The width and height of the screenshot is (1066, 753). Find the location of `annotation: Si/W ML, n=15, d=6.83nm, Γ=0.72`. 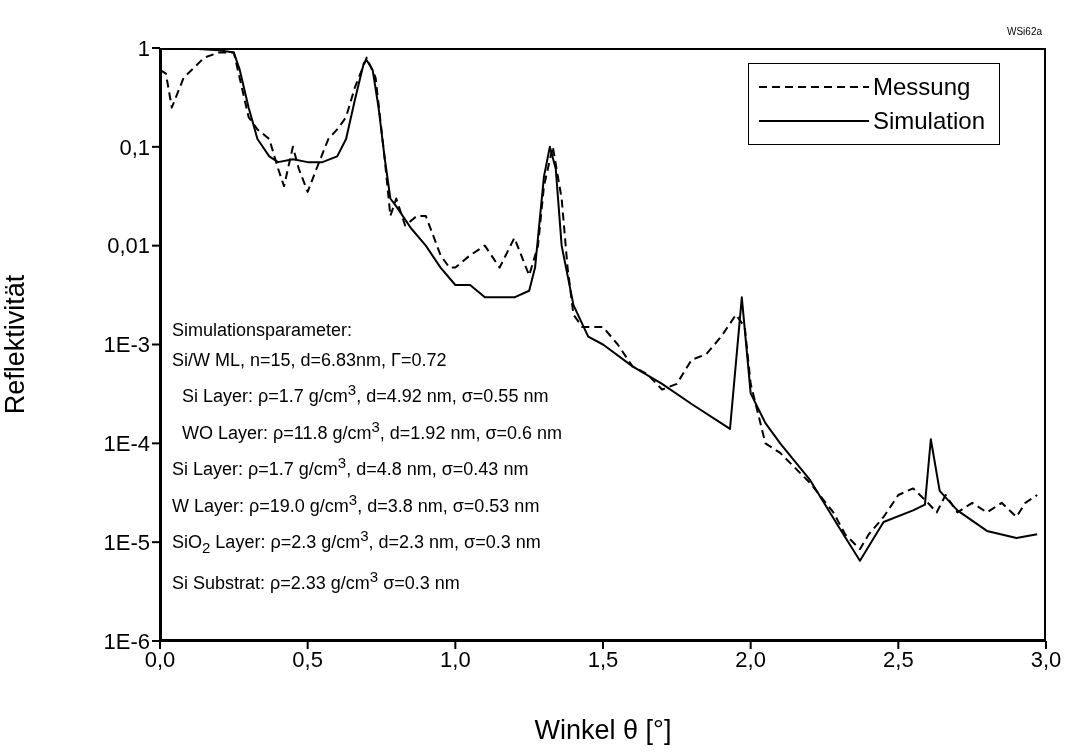

annotation: Si/W ML, n=15, d=6.83nm, Γ=0.72 is located at coordinates (310, 360).